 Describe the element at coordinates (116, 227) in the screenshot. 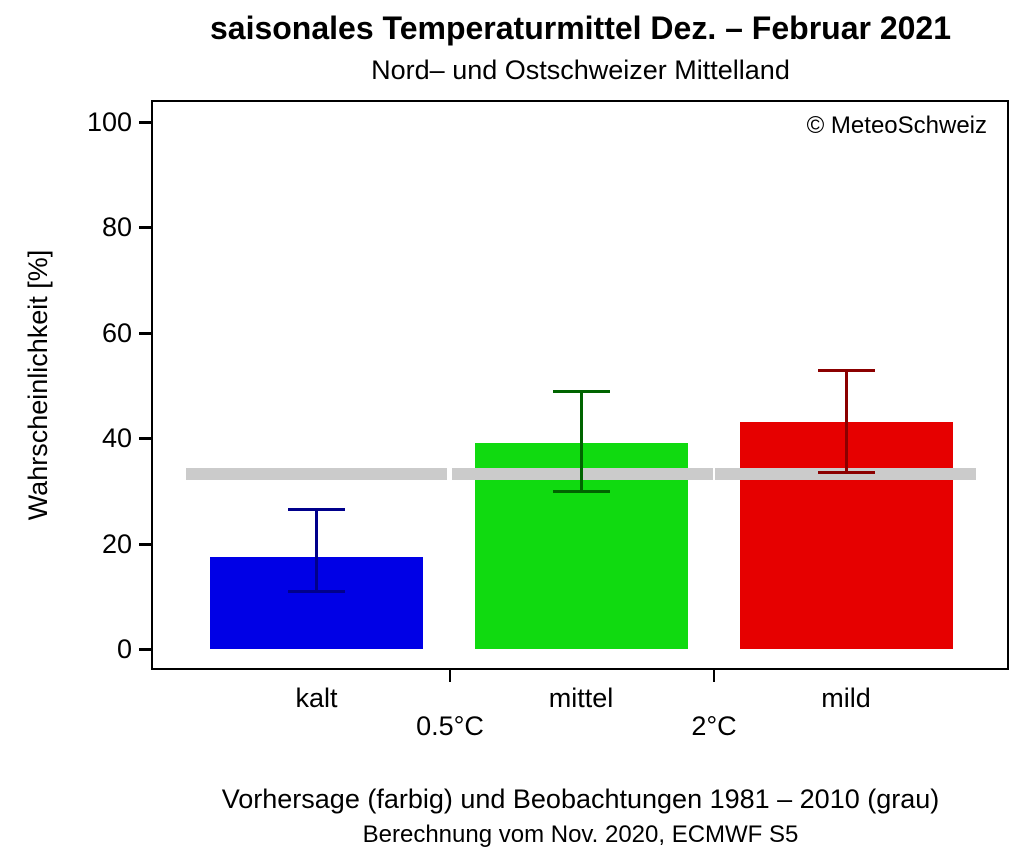

I see `y-axis-tick-label: 80` at that location.